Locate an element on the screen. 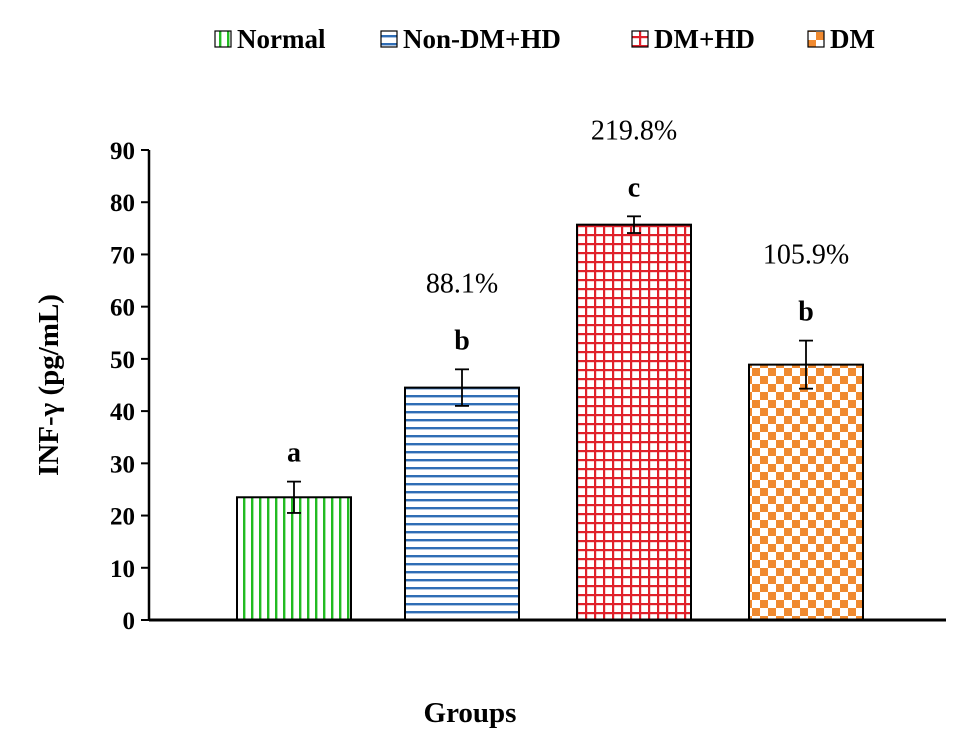  x-axis-title: Groups is located at coordinates (470, 713).